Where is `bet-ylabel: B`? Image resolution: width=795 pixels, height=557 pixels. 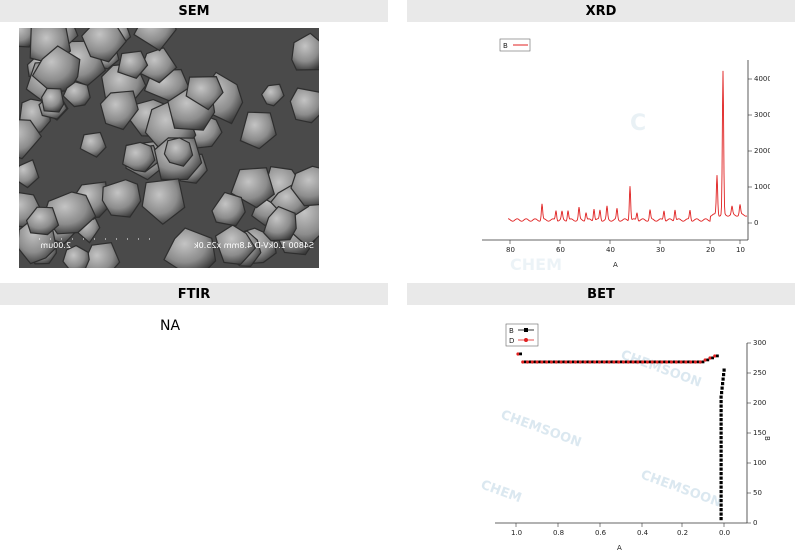 bet-ylabel: B is located at coordinates (767, 438).